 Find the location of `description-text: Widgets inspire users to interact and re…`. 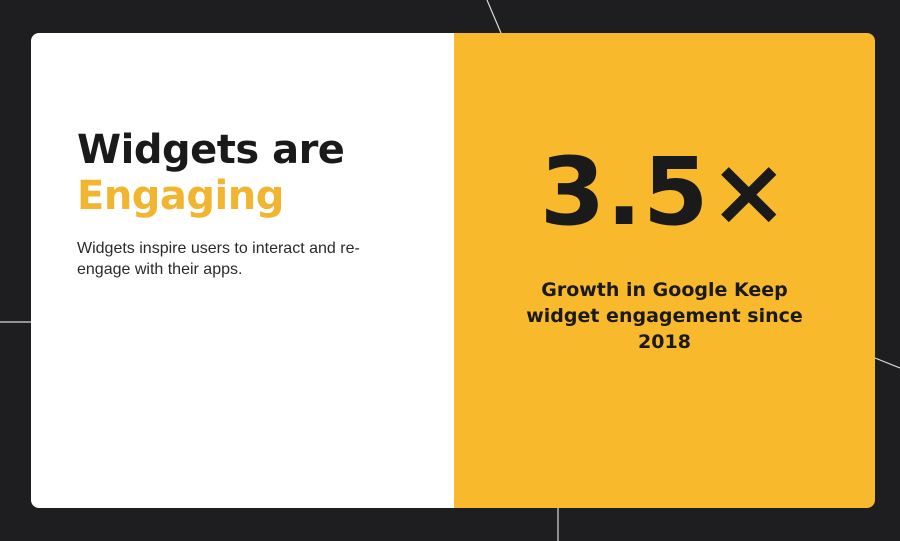

description-text: Widgets inspire users to interact and re… is located at coordinates (218, 259).